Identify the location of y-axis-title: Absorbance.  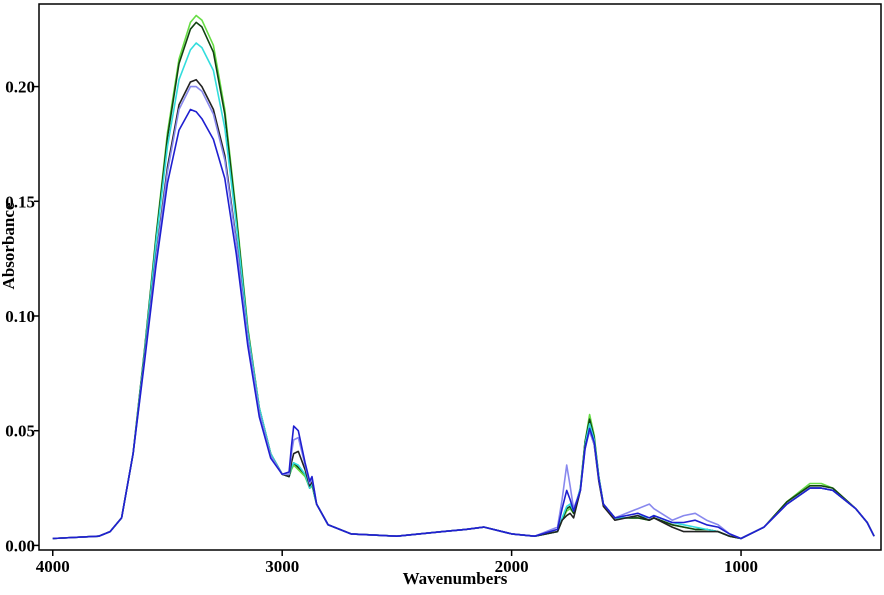
(9, 245).